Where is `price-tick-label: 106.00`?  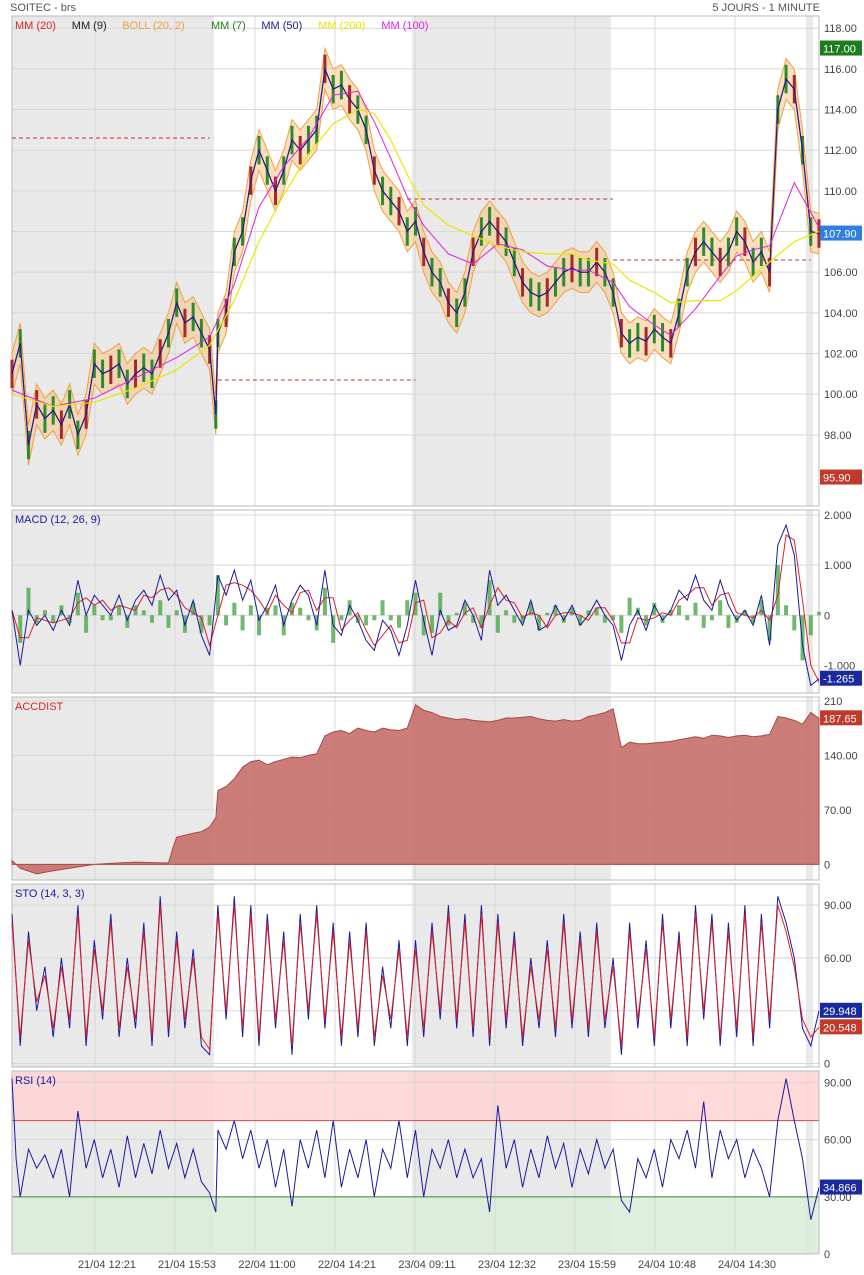
price-tick-label: 106.00 is located at coordinates (841, 273).